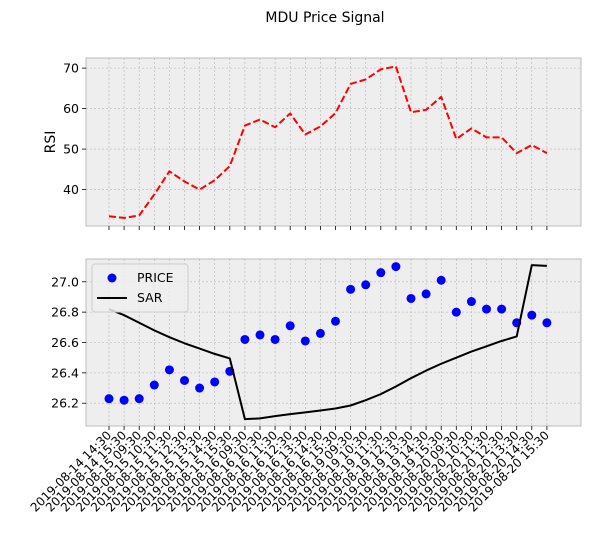  I want to click on y-tick-label: 26.4, so click(65, 372).